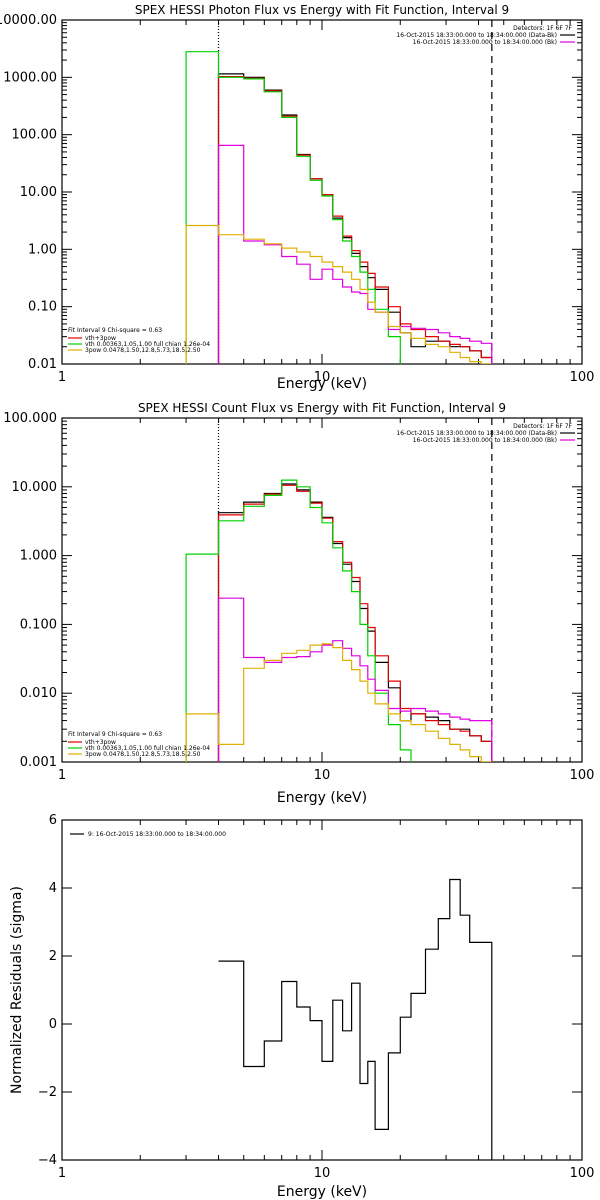 The width and height of the screenshot is (600, 1200). I want to click on count-flux-fit-legend-entry-total: vth+3pow, so click(100, 742).